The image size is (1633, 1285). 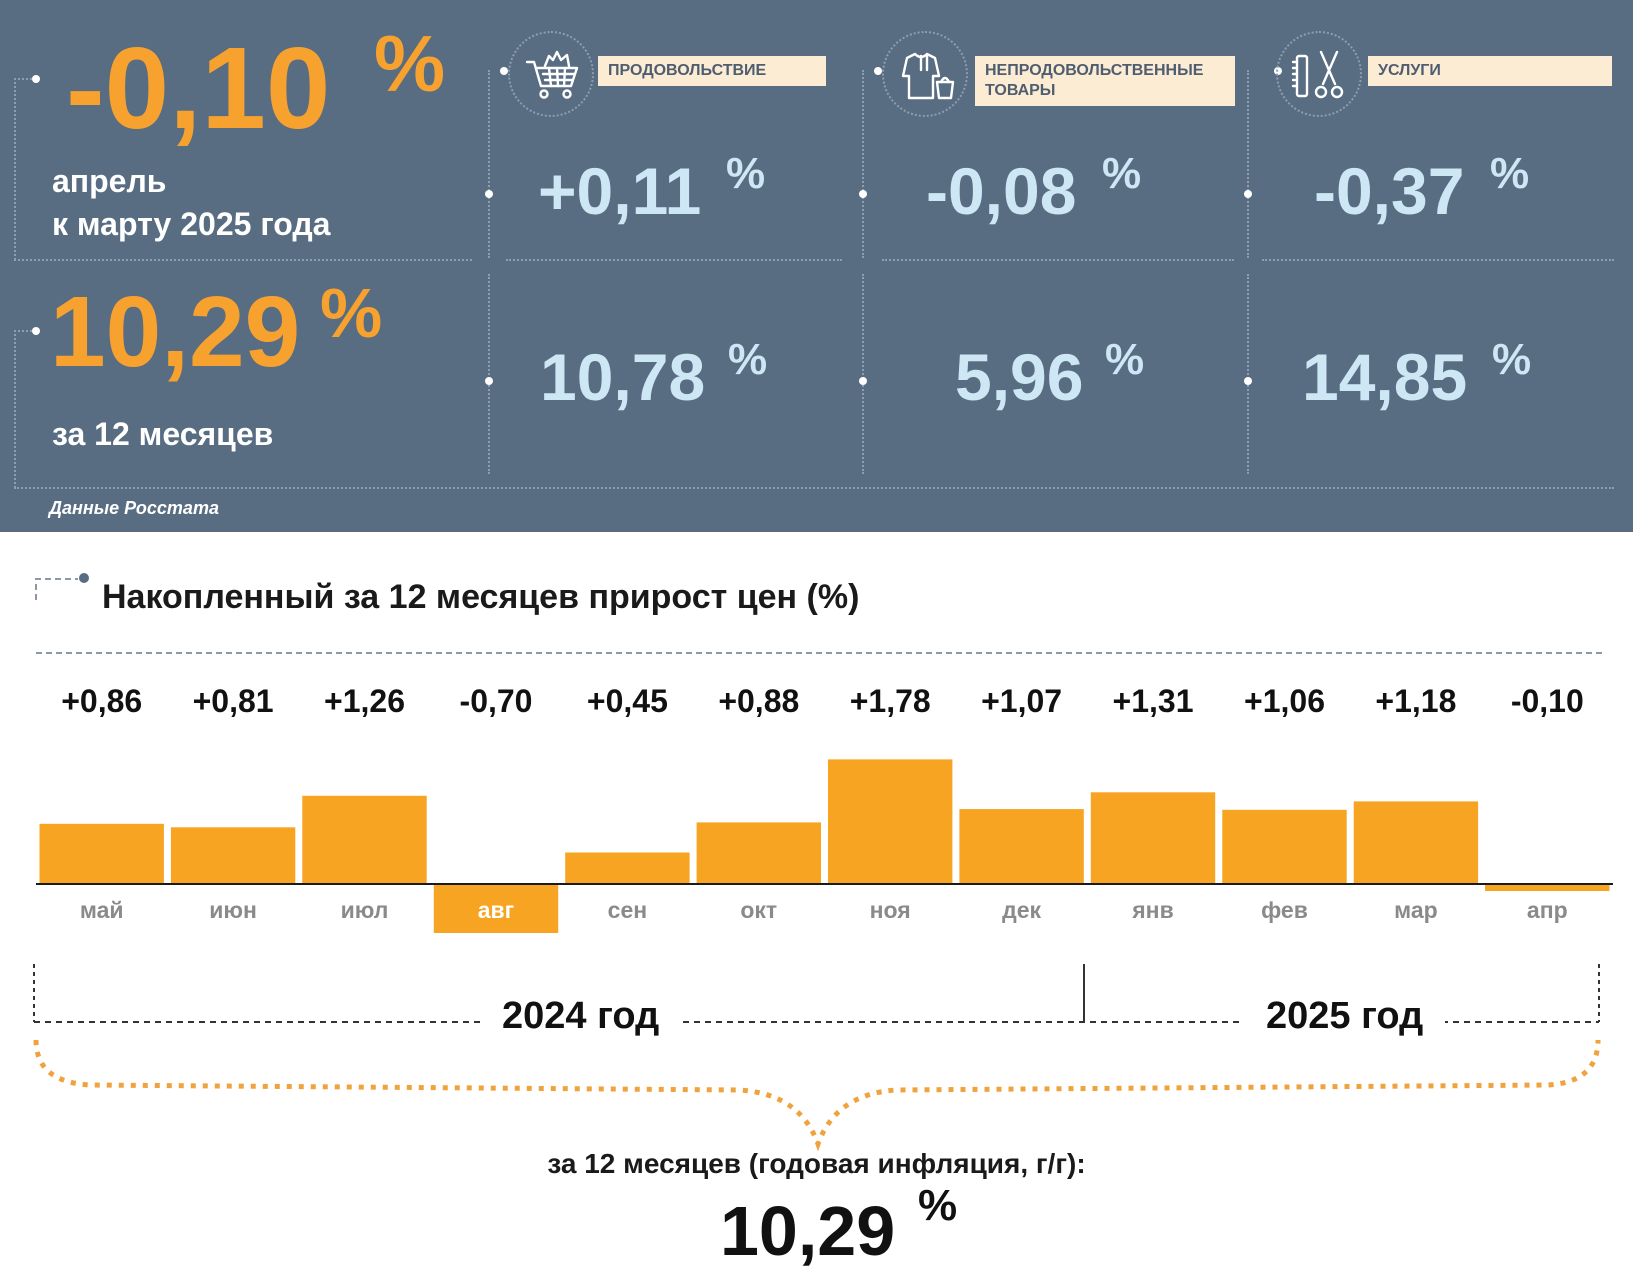 I want to click on food-annual-value: 10,78 %, so click(x=653, y=374).